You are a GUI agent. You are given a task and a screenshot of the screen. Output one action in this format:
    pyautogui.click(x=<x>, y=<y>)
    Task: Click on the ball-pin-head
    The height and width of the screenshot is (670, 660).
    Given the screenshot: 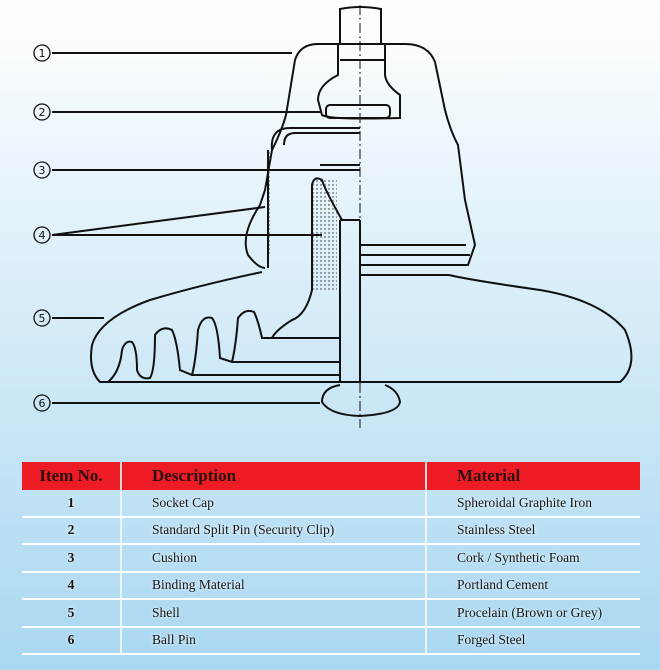 What is the action you would take?
    pyautogui.click(x=361, y=401)
    